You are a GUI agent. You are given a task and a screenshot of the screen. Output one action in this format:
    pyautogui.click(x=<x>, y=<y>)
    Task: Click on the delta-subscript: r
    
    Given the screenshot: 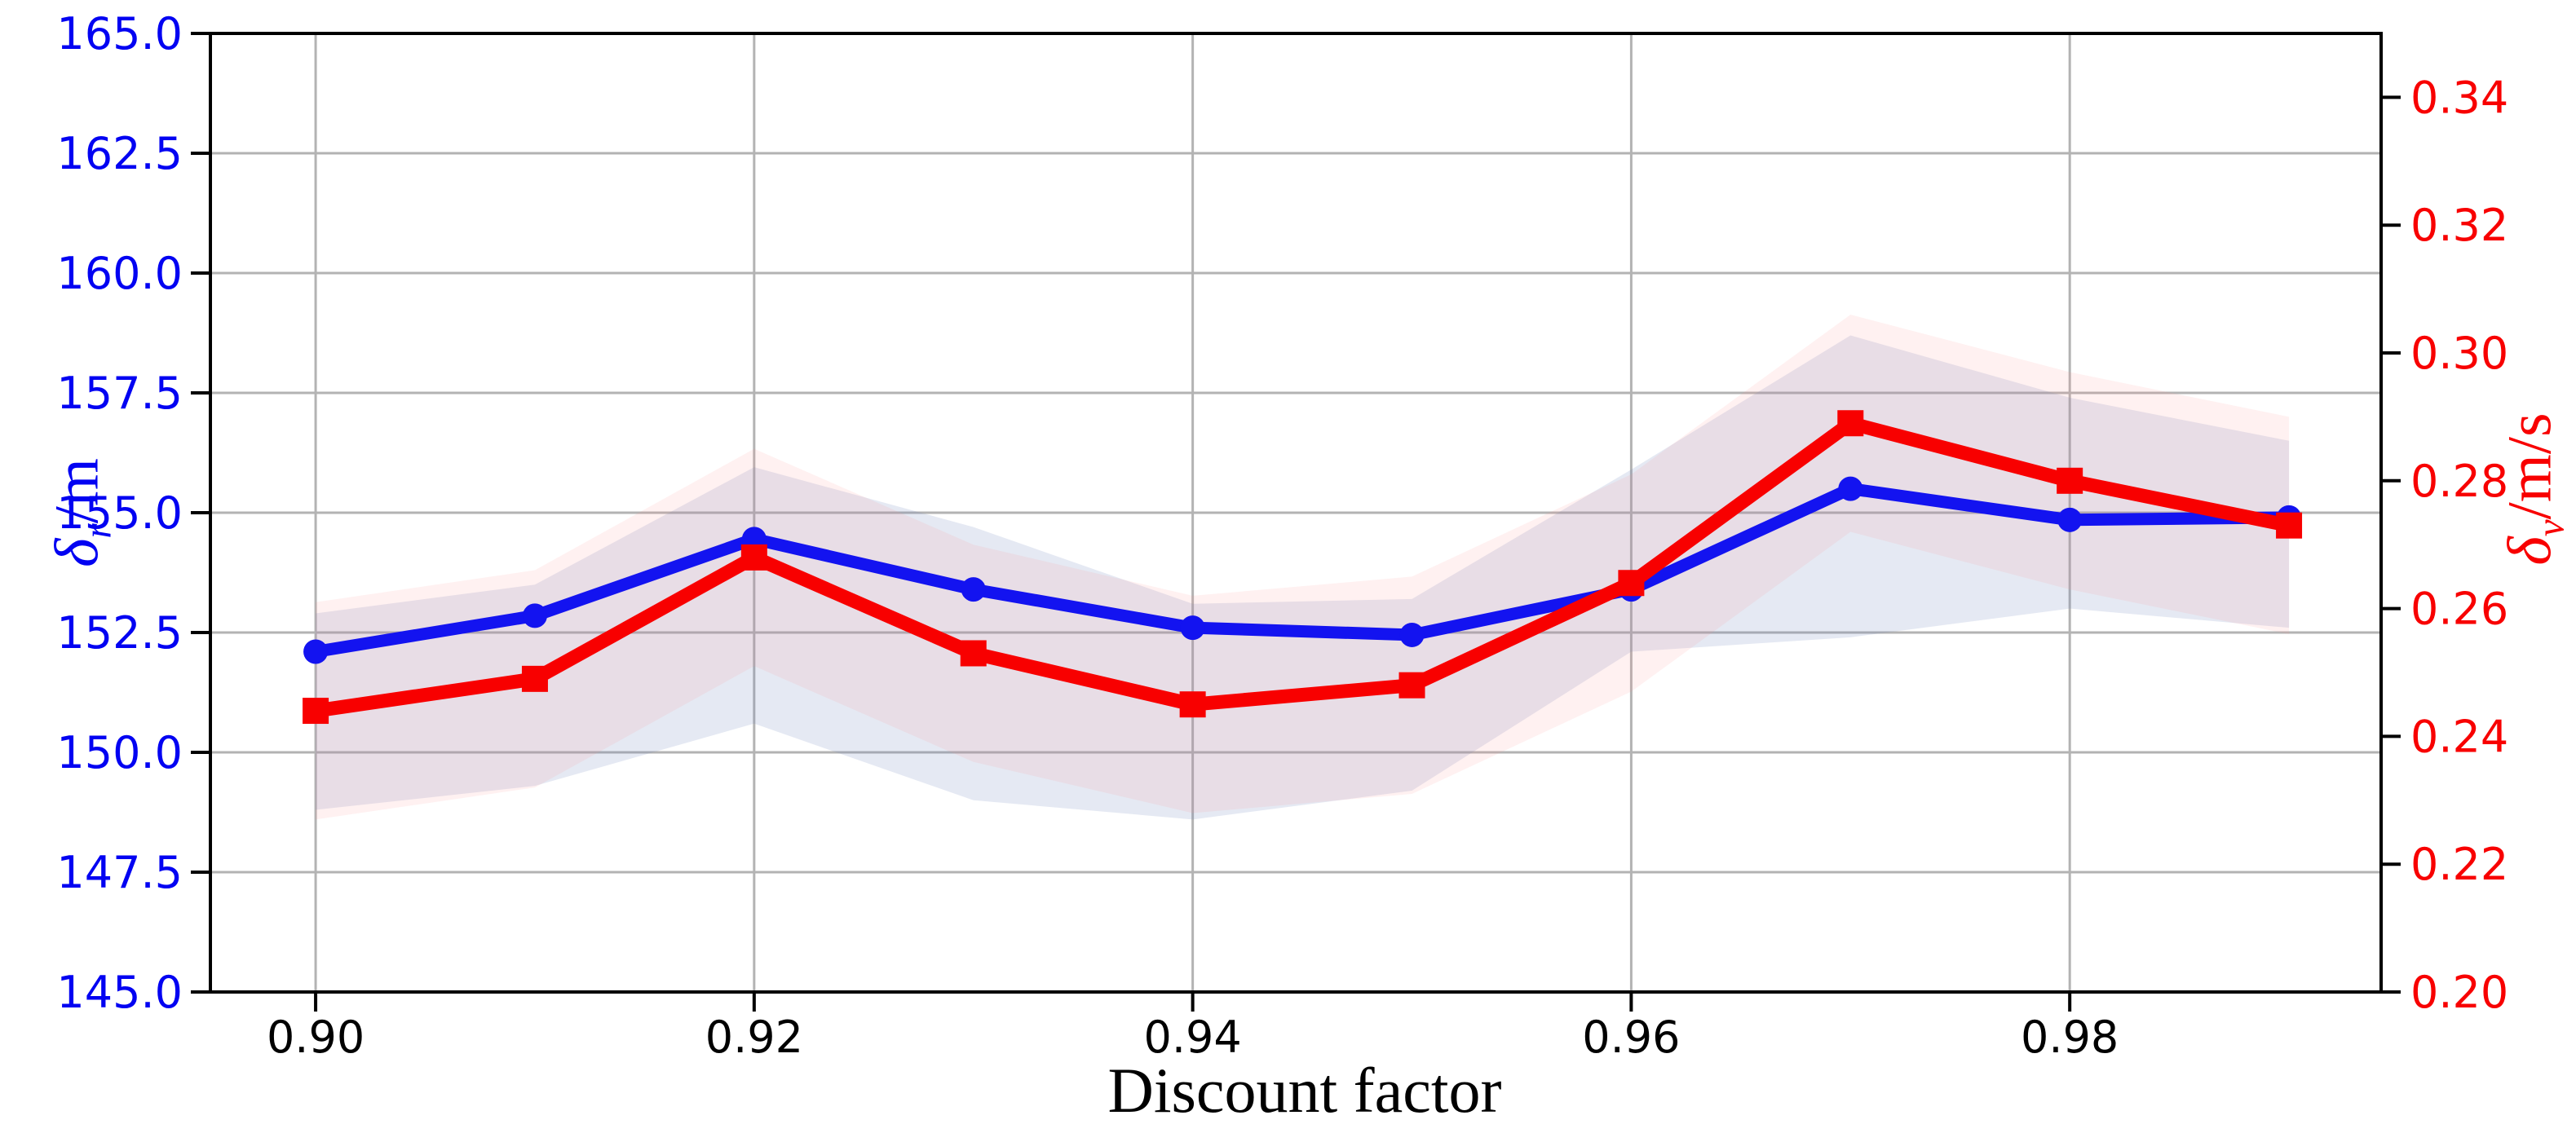 What is the action you would take?
    pyautogui.click(x=98, y=531)
    